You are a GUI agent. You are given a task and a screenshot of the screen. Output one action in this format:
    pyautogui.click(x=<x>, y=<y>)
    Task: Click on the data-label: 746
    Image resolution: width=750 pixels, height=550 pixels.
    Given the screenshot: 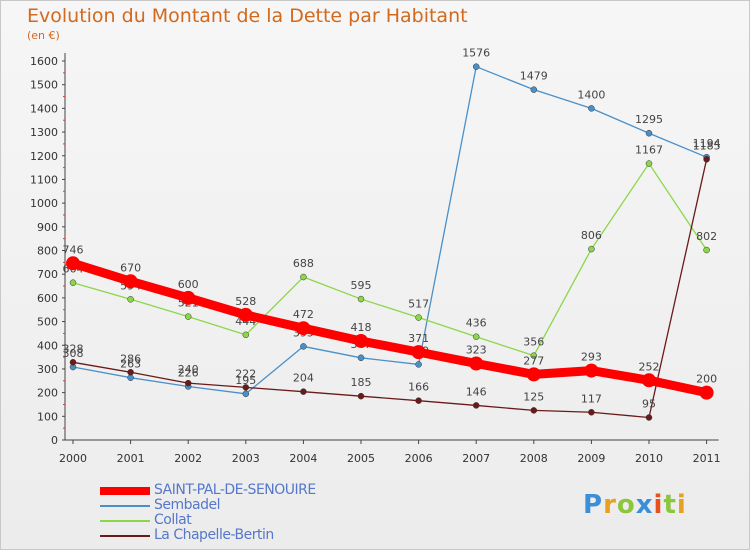 What is the action you would take?
    pyautogui.click(x=73, y=249)
    